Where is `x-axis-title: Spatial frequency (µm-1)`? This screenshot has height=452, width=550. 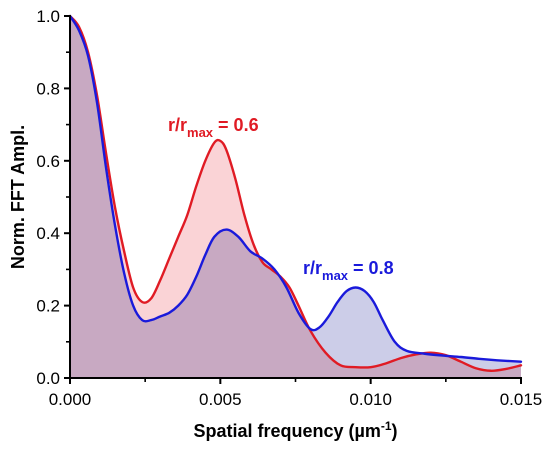 x-axis-title: Spatial frequency (µm-1) is located at coordinates (295, 430).